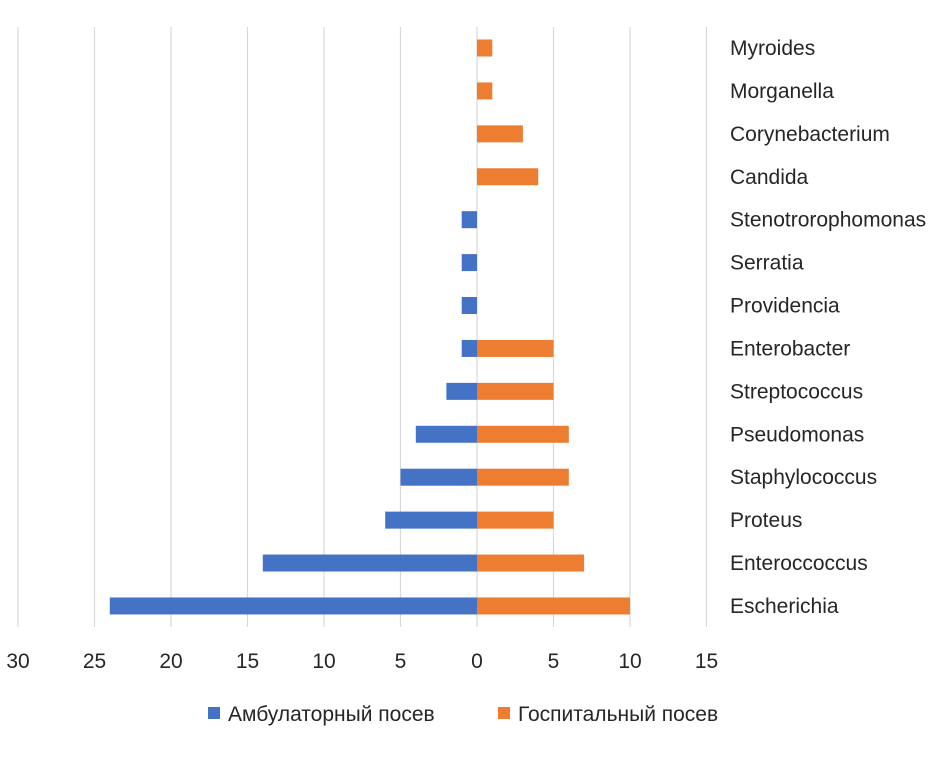 This screenshot has width=950, height=763. I want to click on category-label: Enterobacter, so click(790, 348).